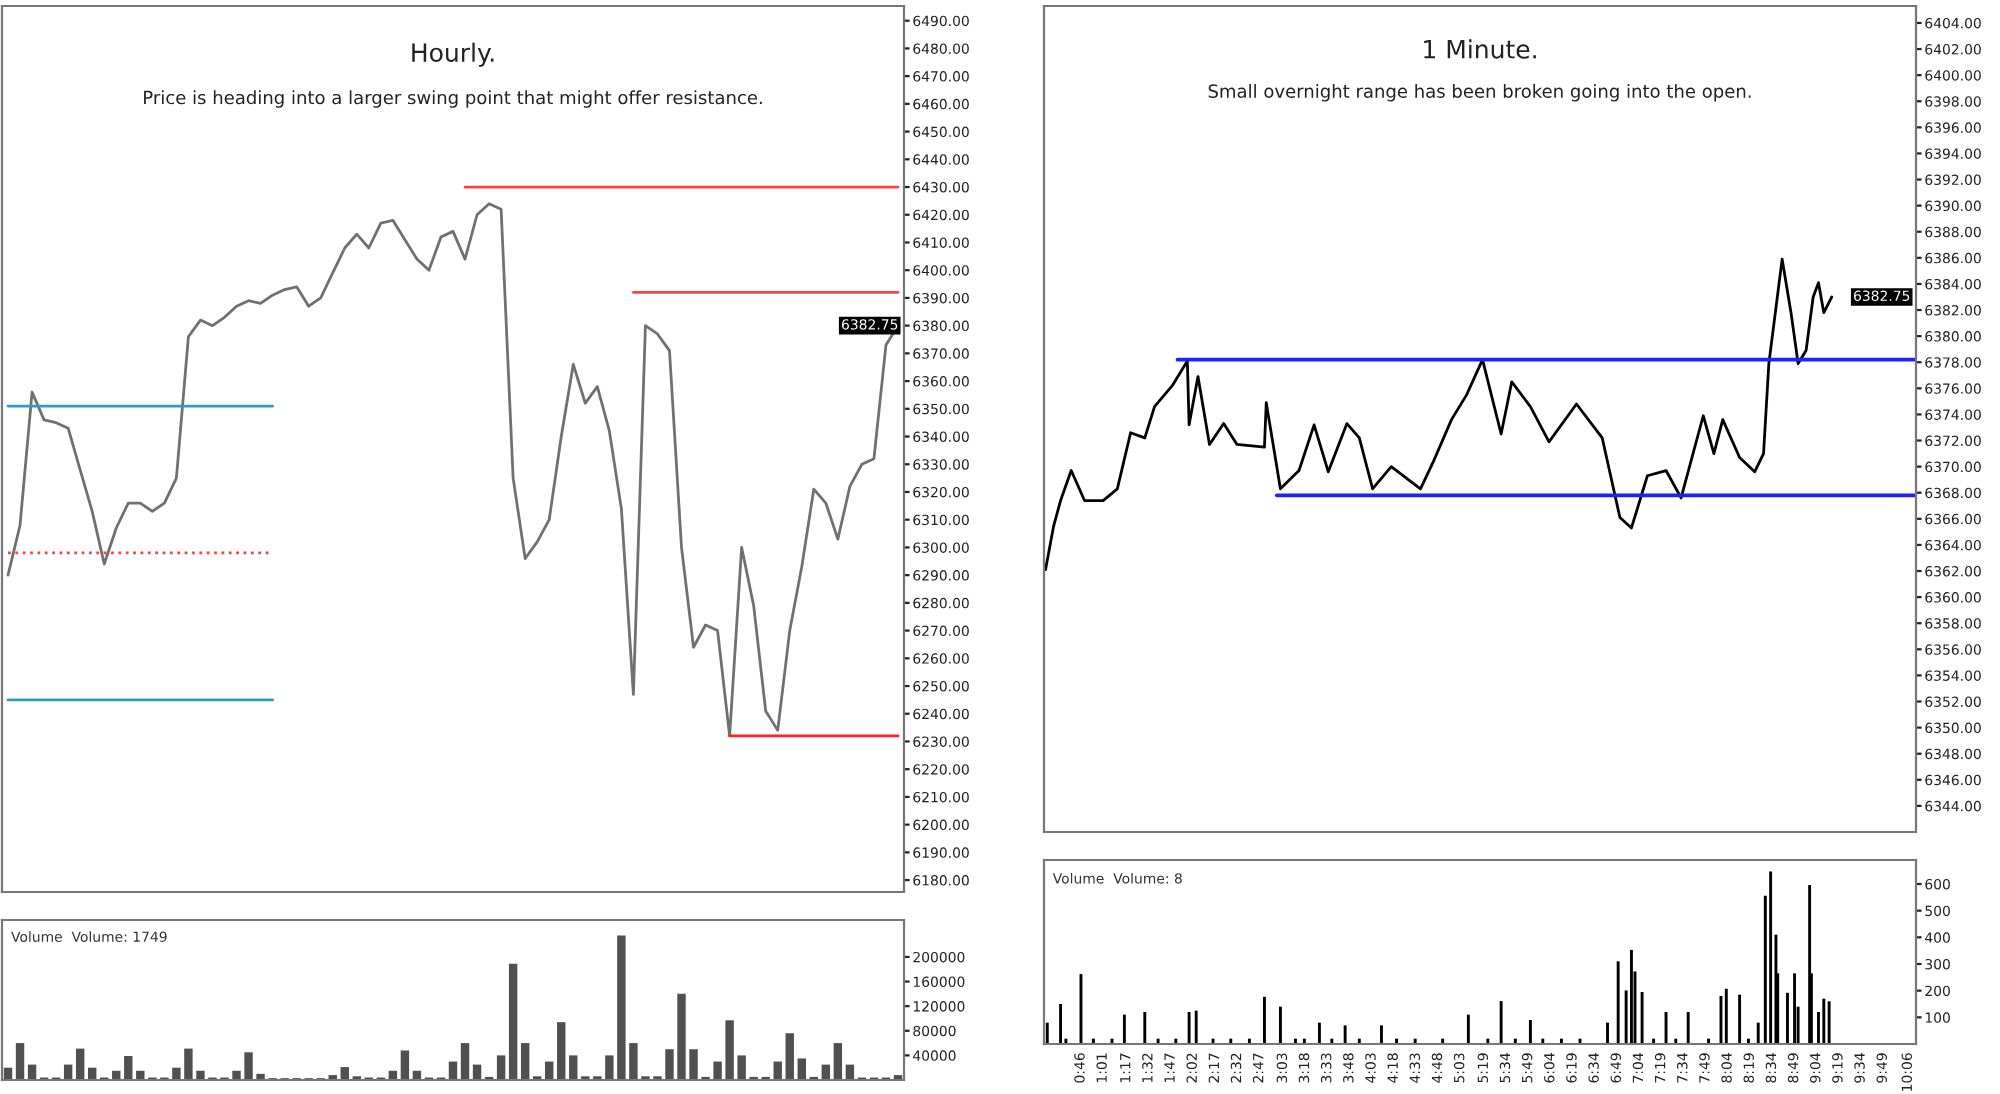 This screenshot has height=1094, width=2000. I want to click on text: Small overnight range has been broken going into the open., so click(1479, 92).